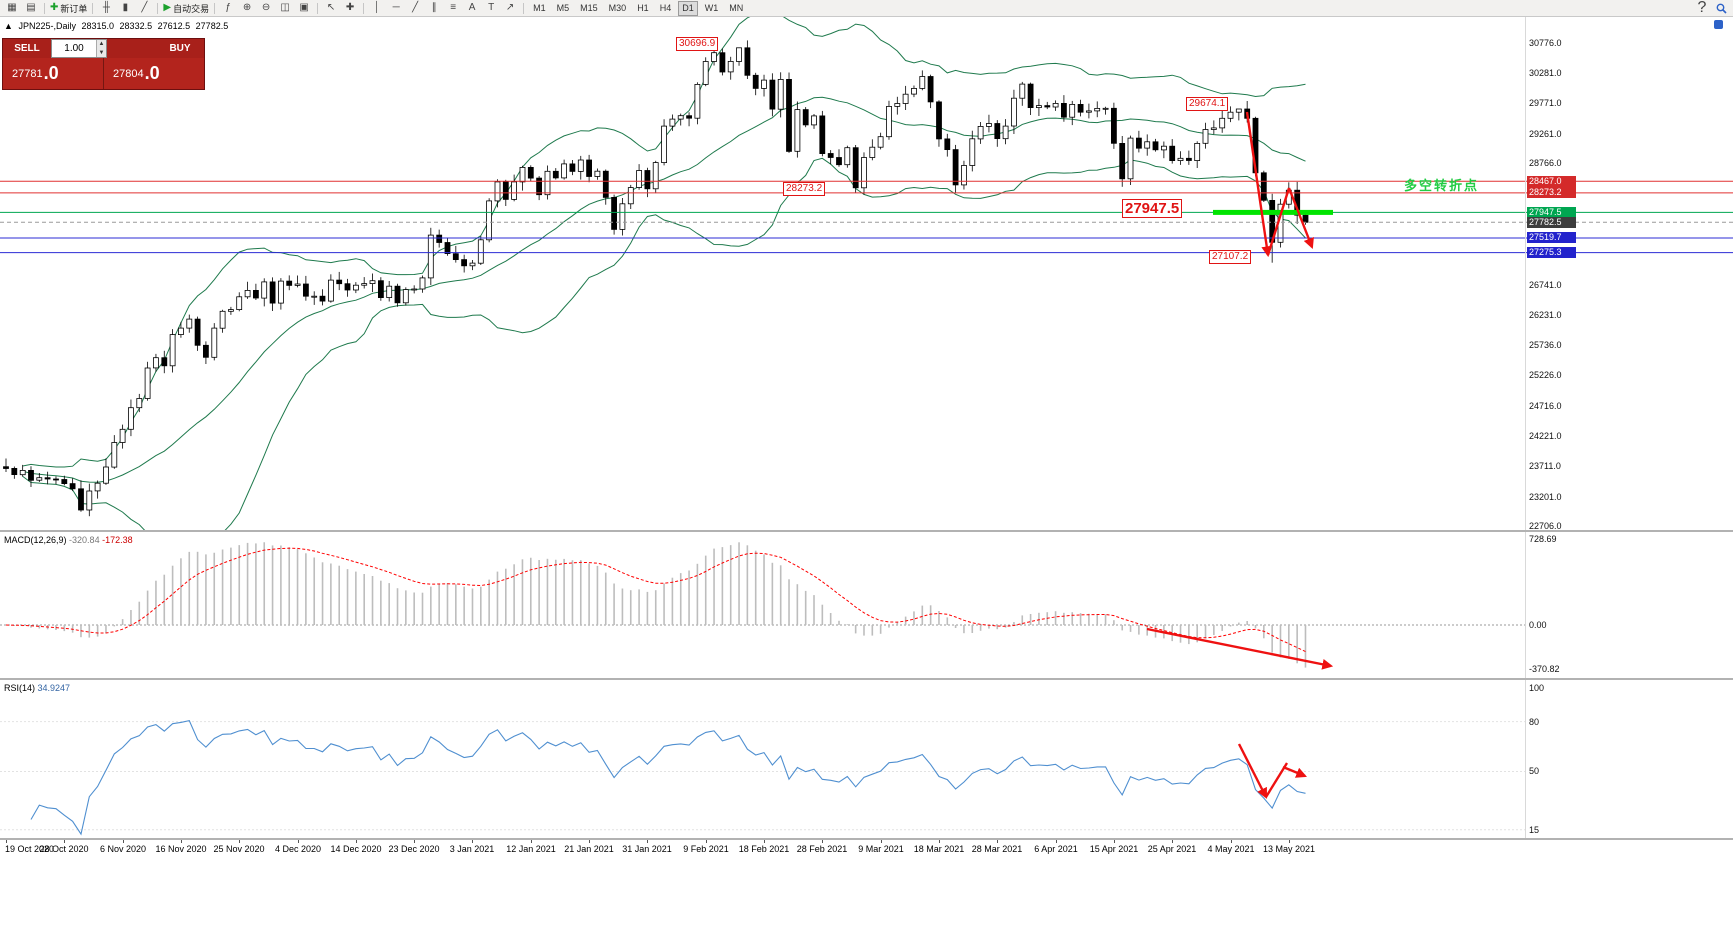  Describe the element at coordinates (688, 8) in the screenshot. I see `timeframe-d1: D1` at that location.